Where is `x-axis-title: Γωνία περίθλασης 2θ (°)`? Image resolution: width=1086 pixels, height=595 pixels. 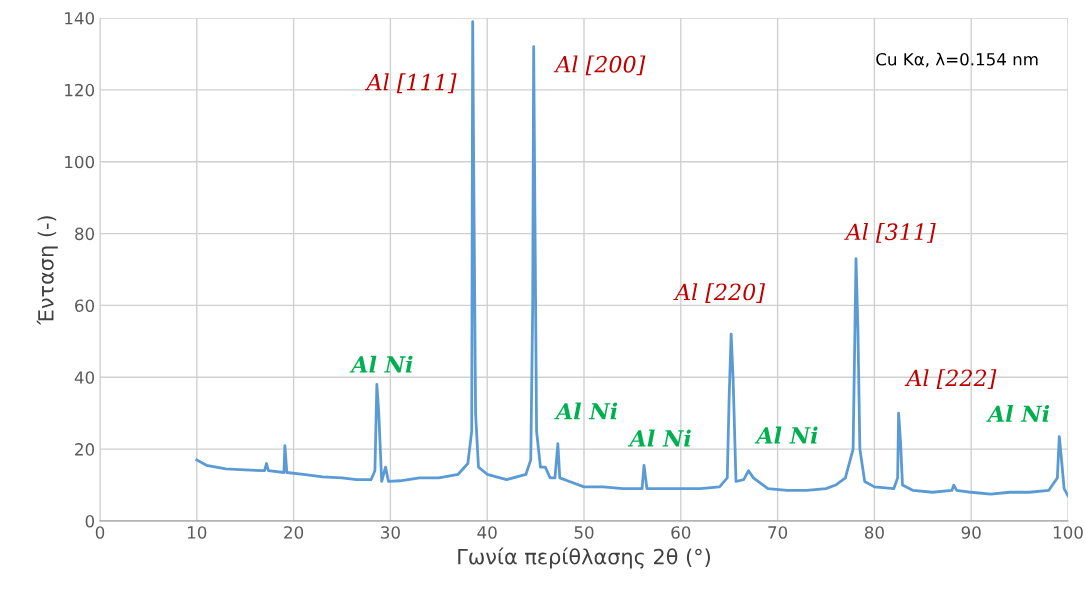
x-axis-title: Γωνία περίθλασης 2θ (°) is located at coordinates (584, 558).